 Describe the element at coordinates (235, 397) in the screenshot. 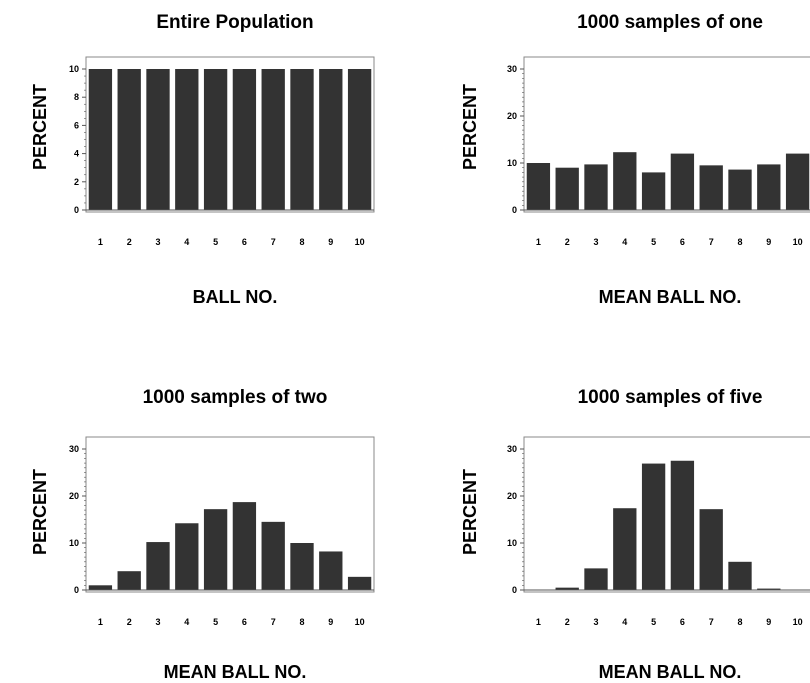

I see `chart-title: 1000 samples of two` at that location.